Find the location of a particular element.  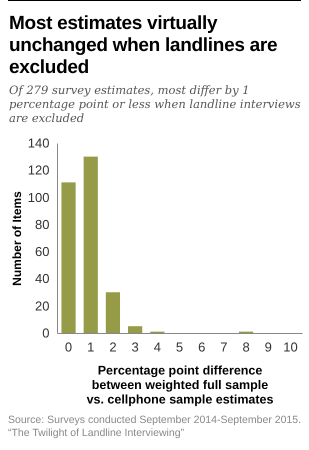

y-tick-label: 60 is located at coordinates (42, 252).